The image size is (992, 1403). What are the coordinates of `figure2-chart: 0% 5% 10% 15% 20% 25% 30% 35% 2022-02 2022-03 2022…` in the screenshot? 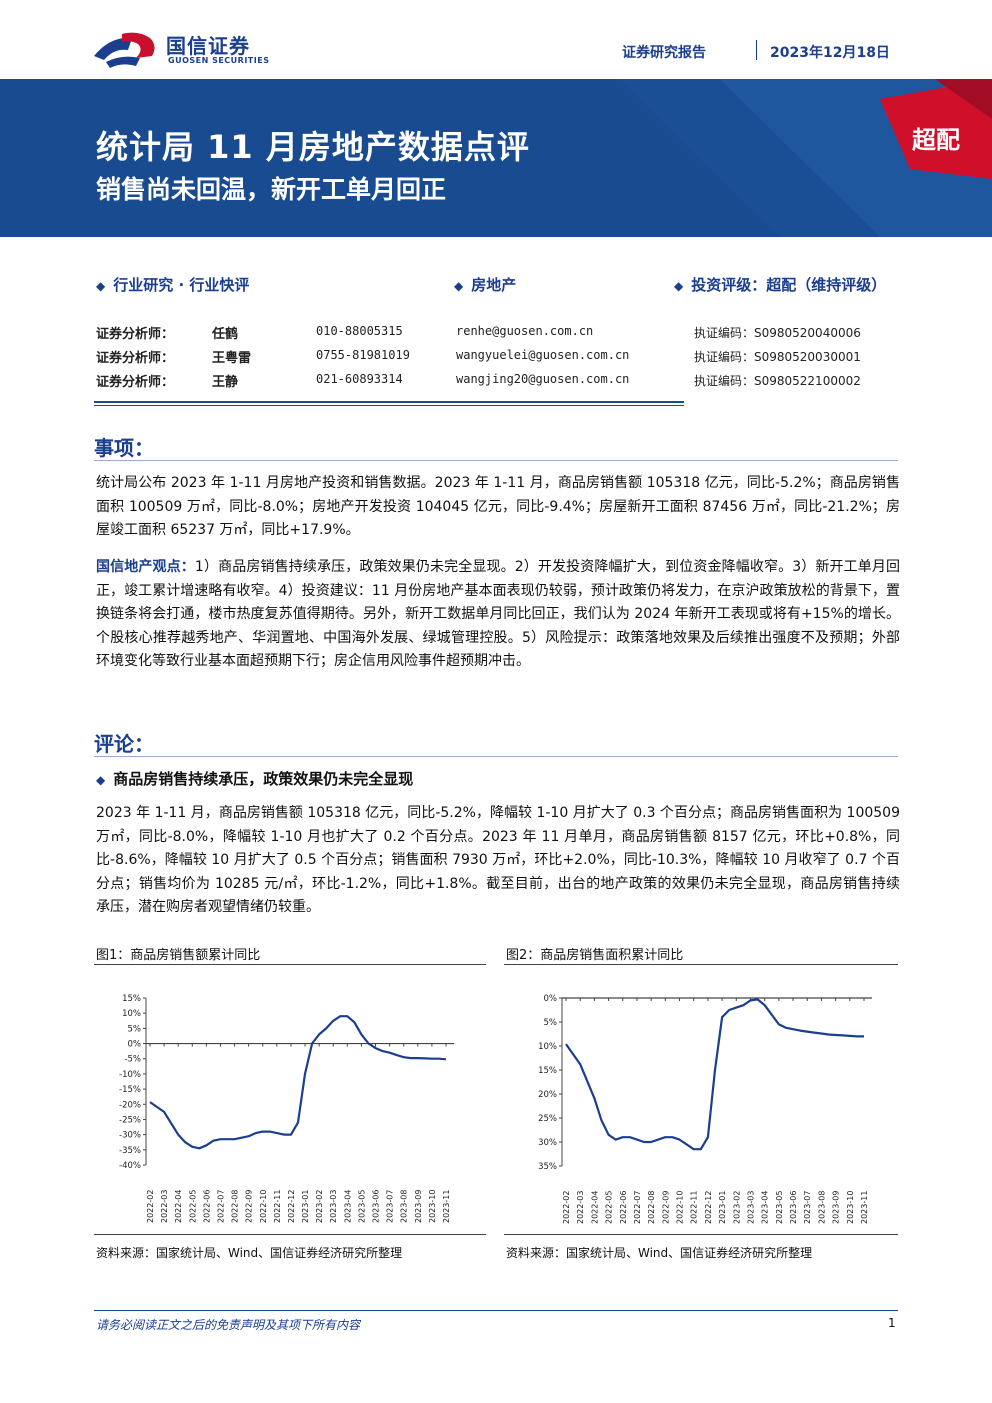 It's located at (701, 1104).